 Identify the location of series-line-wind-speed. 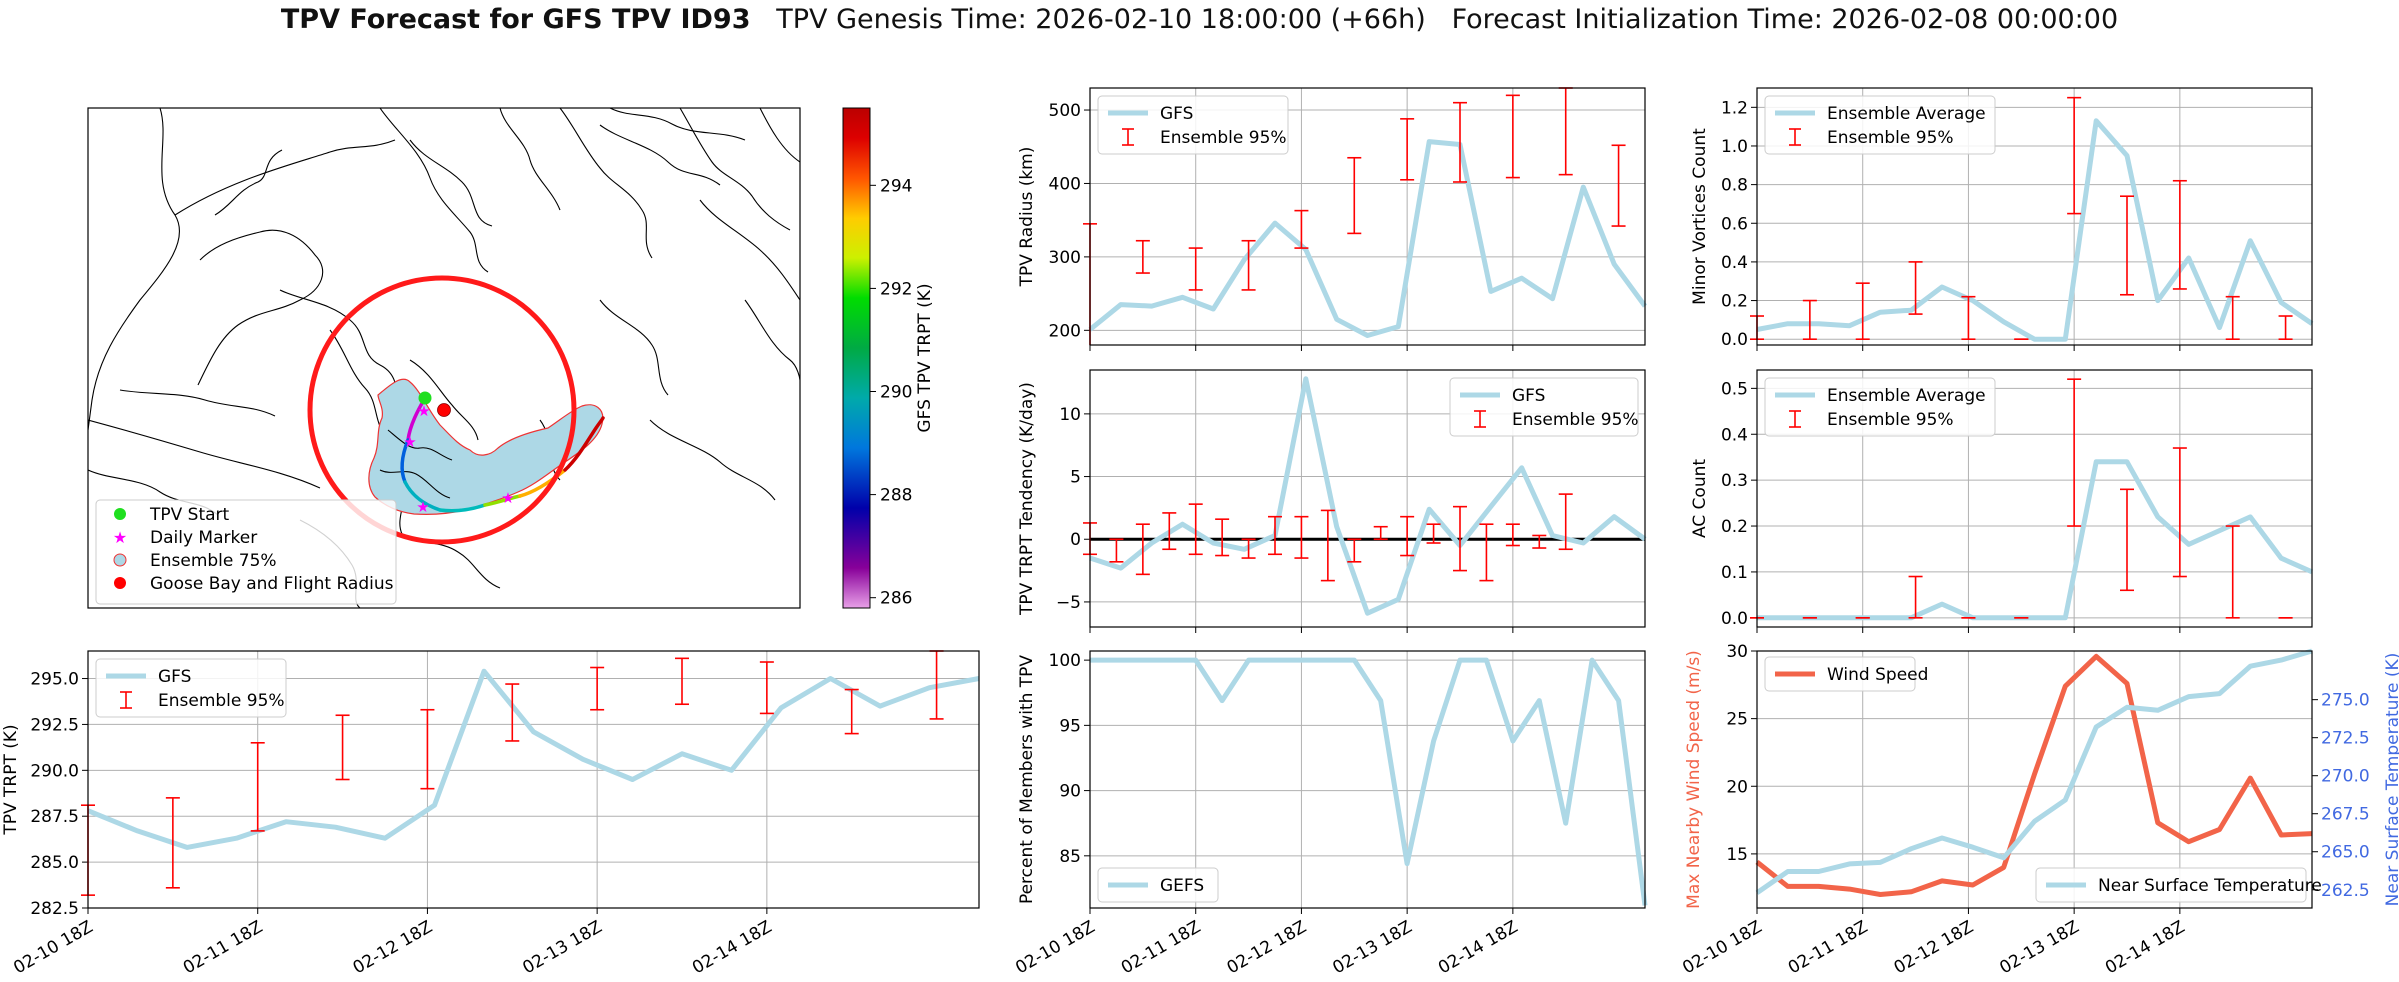
(2034, 775).